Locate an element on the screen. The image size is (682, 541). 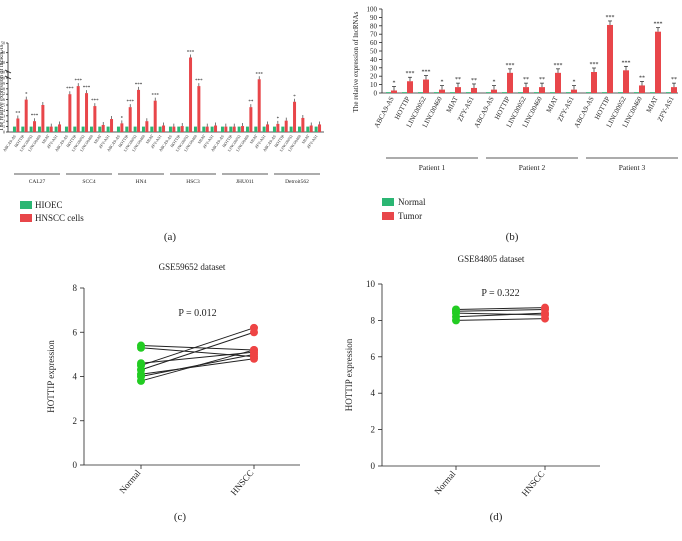
y-tick-label: 2 is located at coordinates (373, 430).